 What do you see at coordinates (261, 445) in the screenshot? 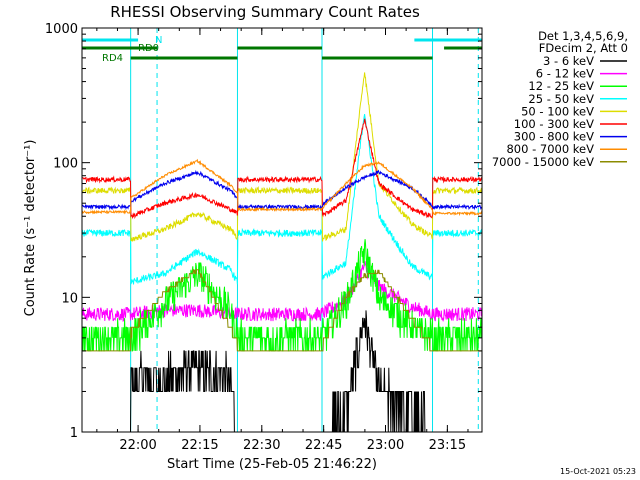
I see `x-tick-label: 22:30` at bounding box center [261, 445].